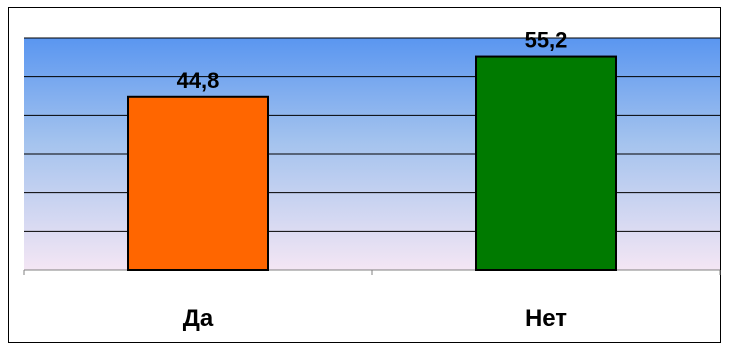  What do you see at coordinates (198, 183) in the screenshot?
I see `bar-da` at bounding box center [198, 183].